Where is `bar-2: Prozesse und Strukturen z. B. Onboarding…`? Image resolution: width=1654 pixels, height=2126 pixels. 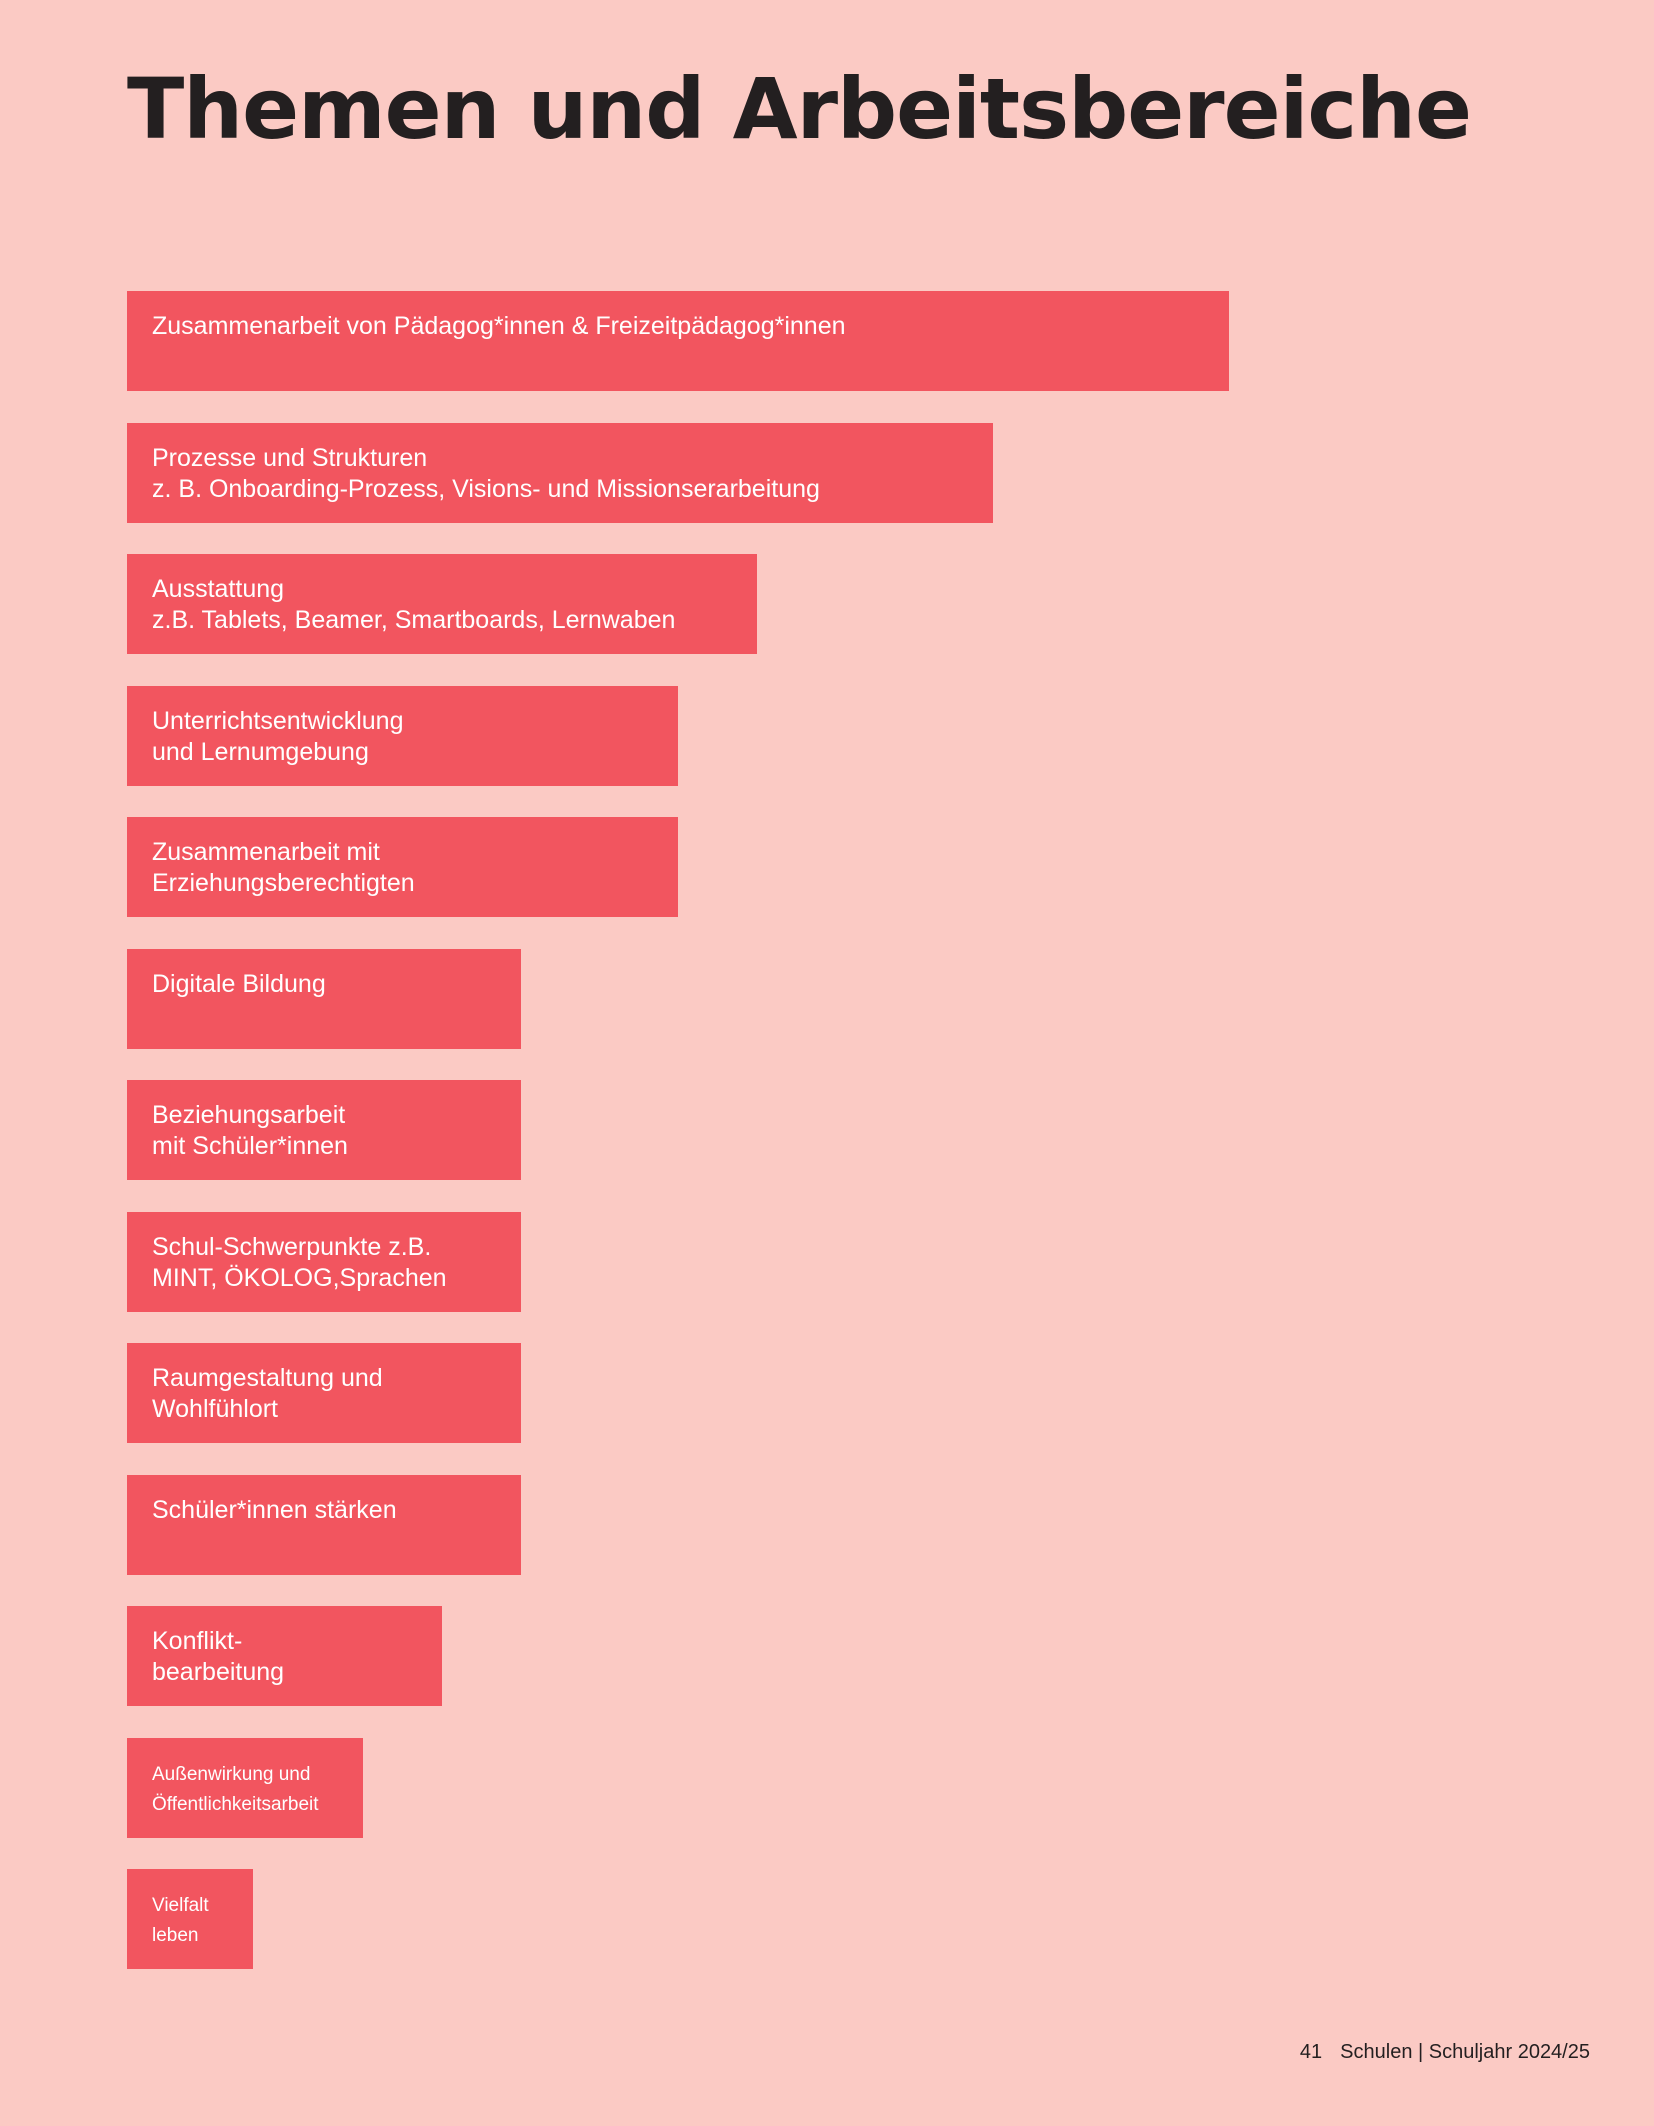 bar-2: Prozesse und Strukturen z. B. Onboarding… is located at coordinates (560, 473).